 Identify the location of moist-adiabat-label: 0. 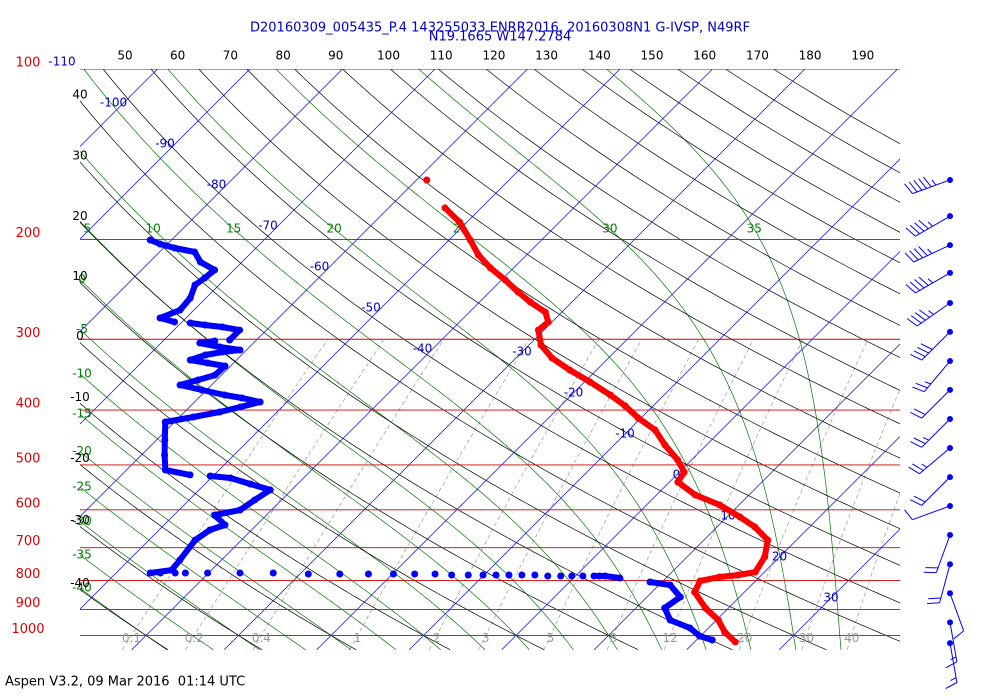
(82, 279).